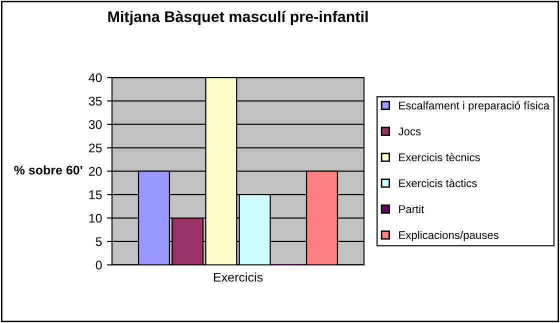 Image resolution: width=560 pixels, height=323 pixels. I want to click on y-tick-label: 30, so click(95, 125).